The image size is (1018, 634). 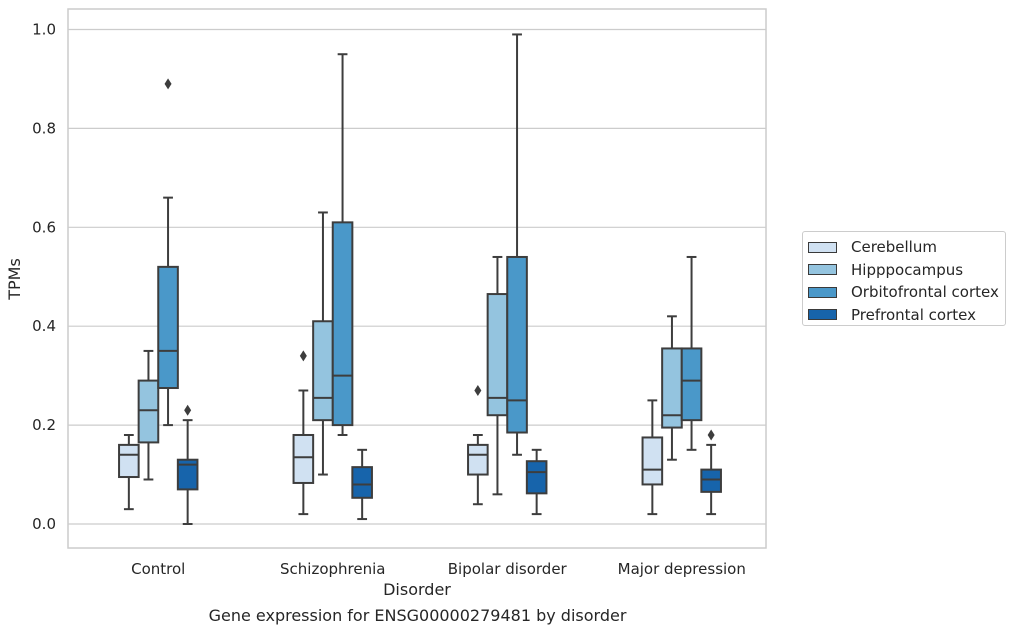 What do you see at coordinates (332, 569) in the screenshot?
I see `x-tick-label: Schizophrenia` at bounding box center [332, 569].